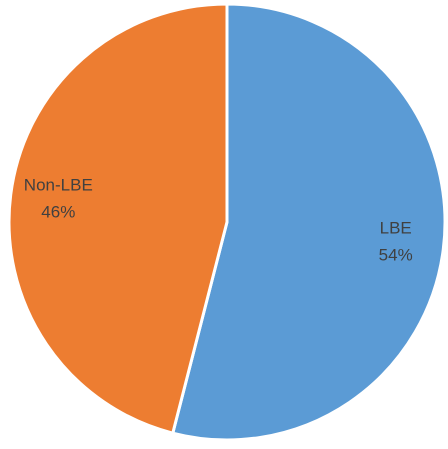  I want to click on slice-category-label: LBE, so click(396, 227).